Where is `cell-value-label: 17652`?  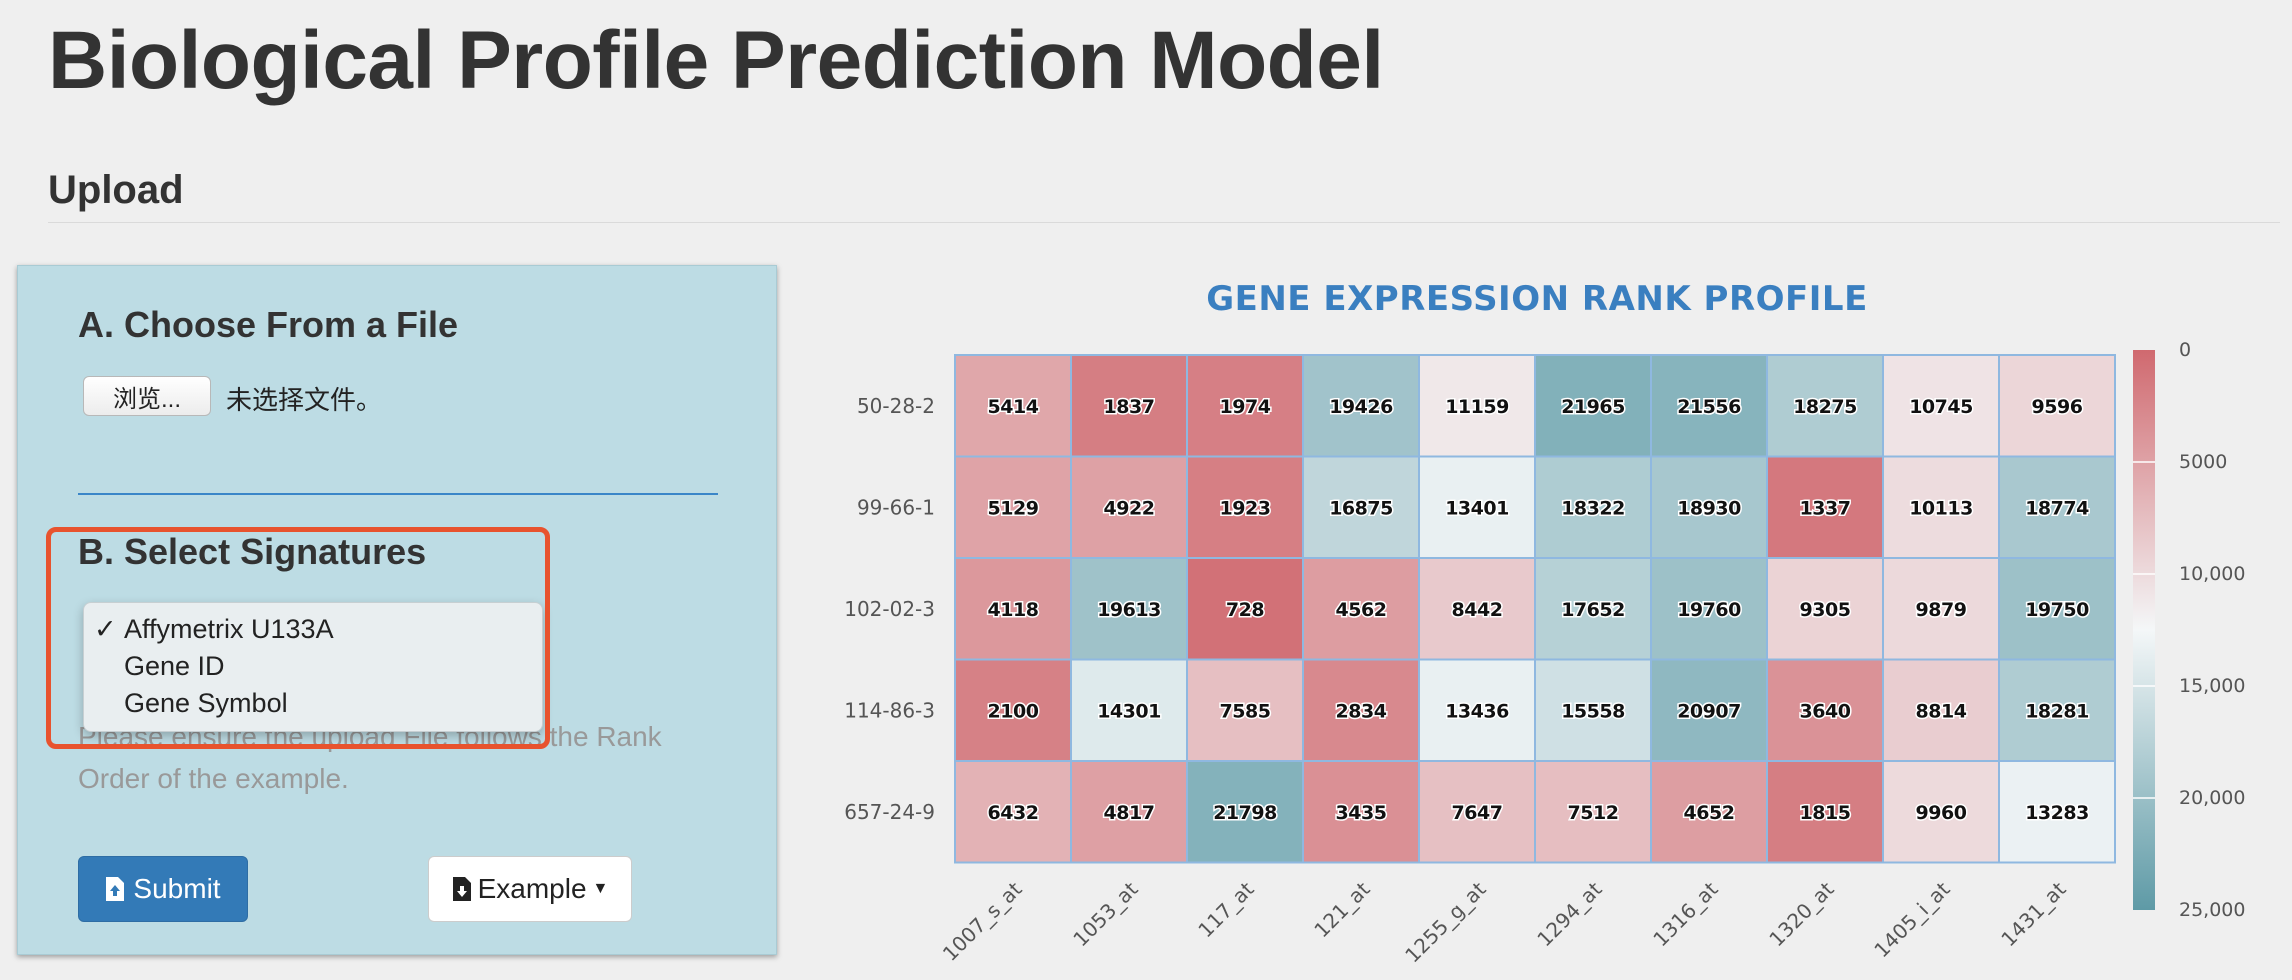
cell-value-label: 17652 is located at coordinates (1593, 610).